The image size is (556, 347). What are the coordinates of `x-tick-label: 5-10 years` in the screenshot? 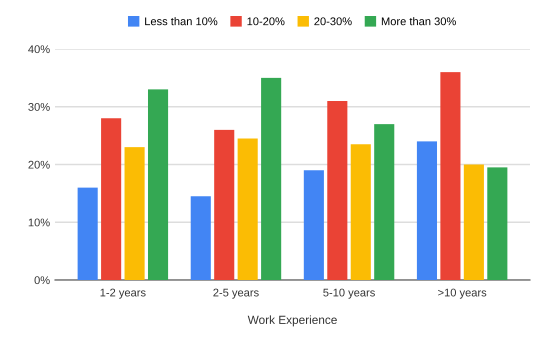 It's located at (349, 293).